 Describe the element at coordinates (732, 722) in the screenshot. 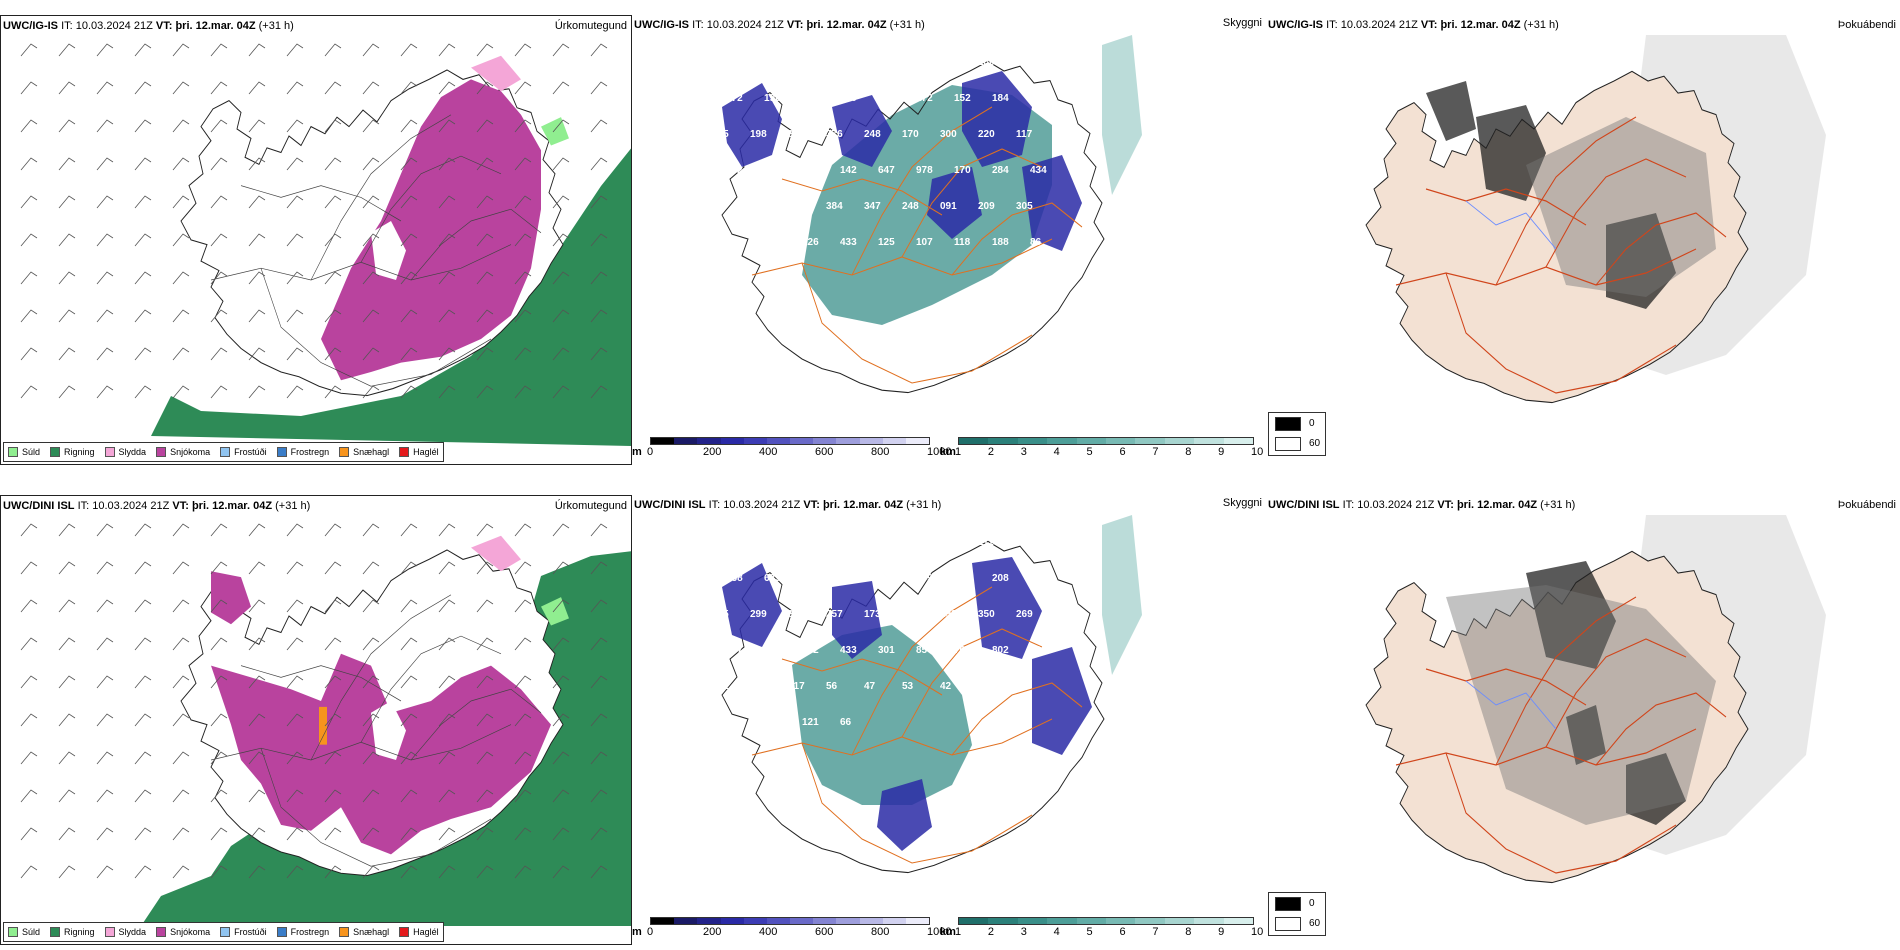

I see `visibility-value: 79` at that location.